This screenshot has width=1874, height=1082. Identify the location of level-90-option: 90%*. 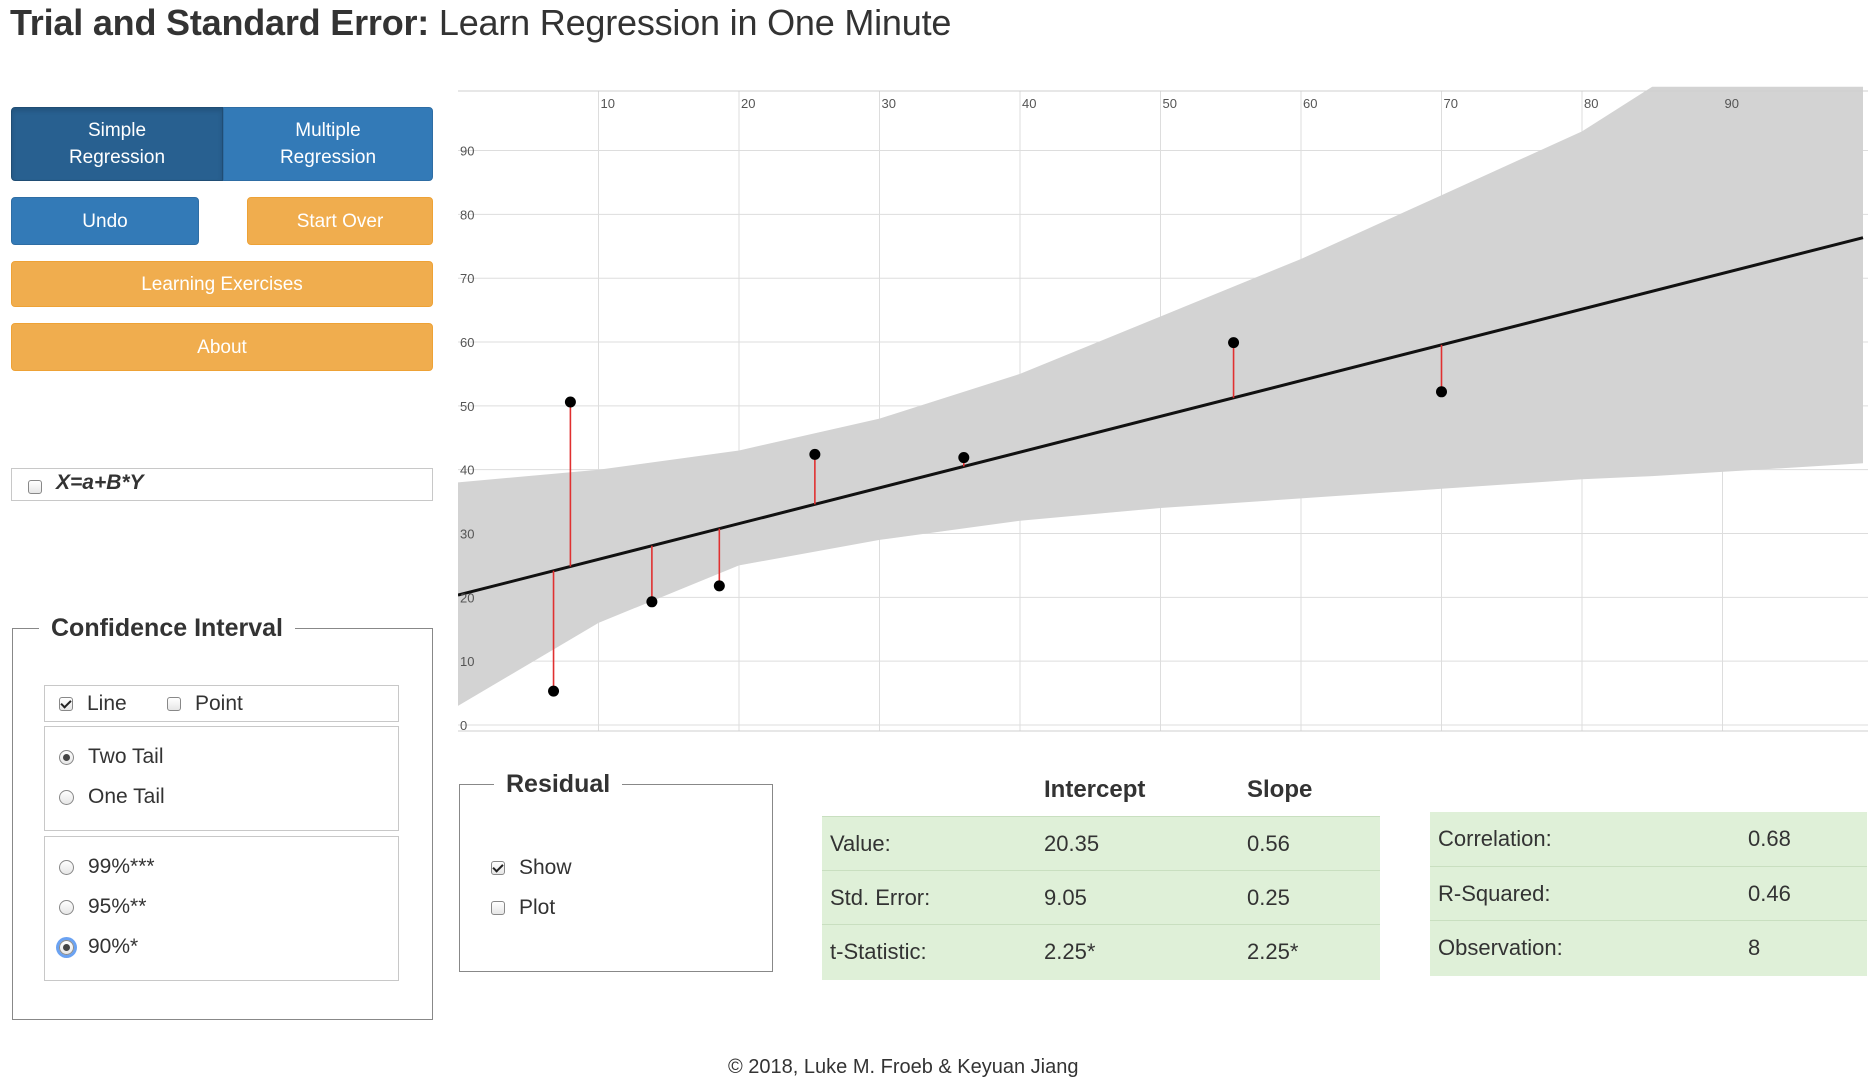
(98, 947).